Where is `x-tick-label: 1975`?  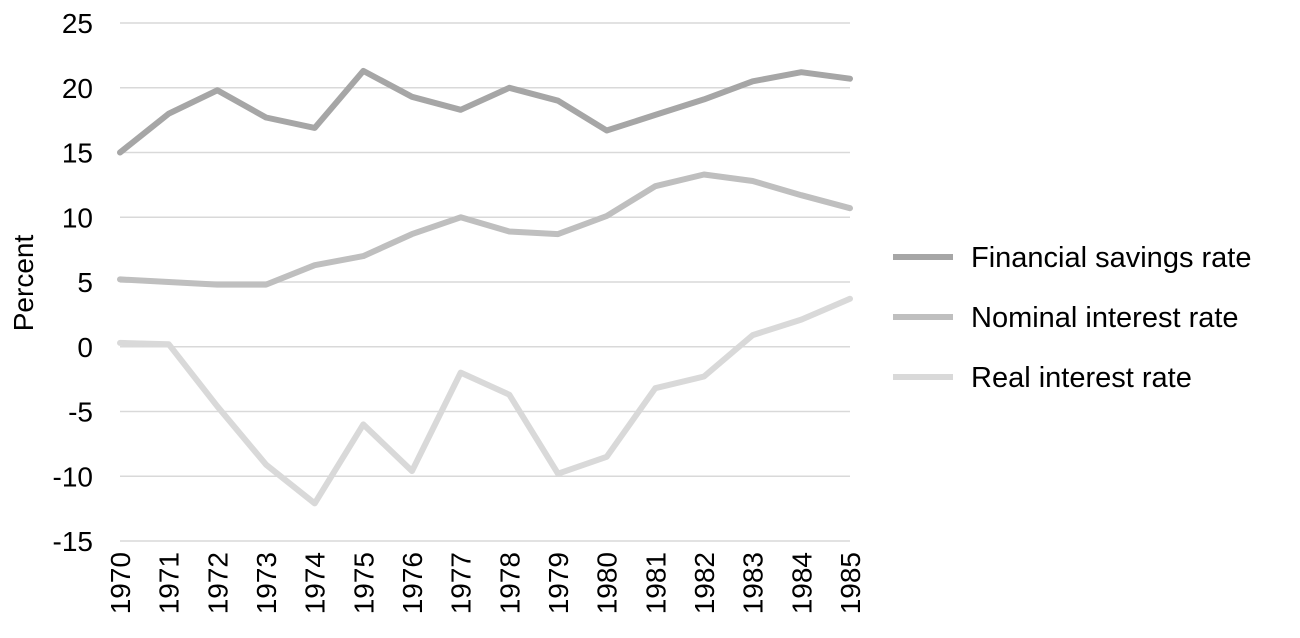 x-tick-label: 1975 is located at coordinates (363, 583).